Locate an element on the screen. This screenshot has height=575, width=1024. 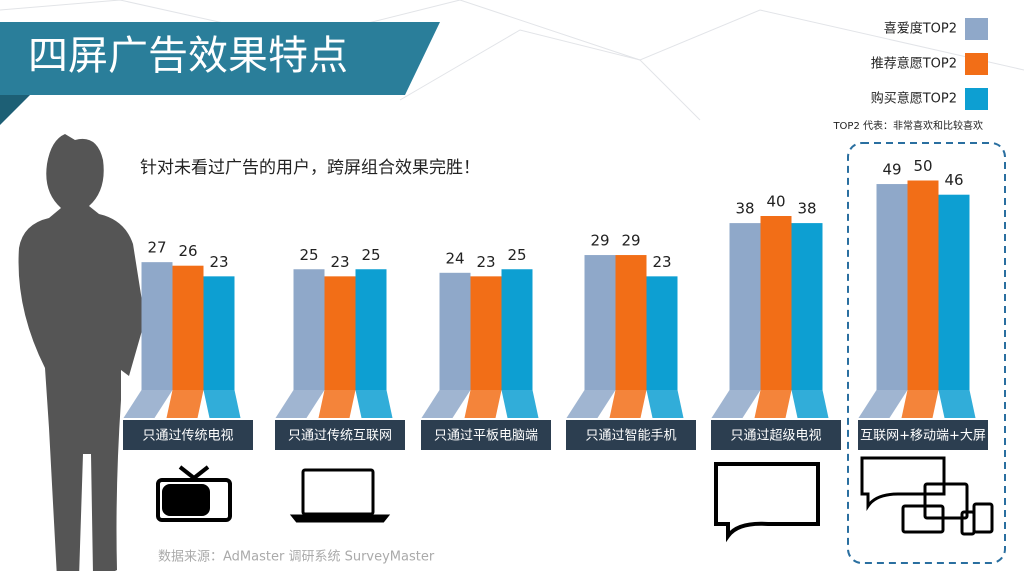
tv-icon is located at coordinates (194, 493).